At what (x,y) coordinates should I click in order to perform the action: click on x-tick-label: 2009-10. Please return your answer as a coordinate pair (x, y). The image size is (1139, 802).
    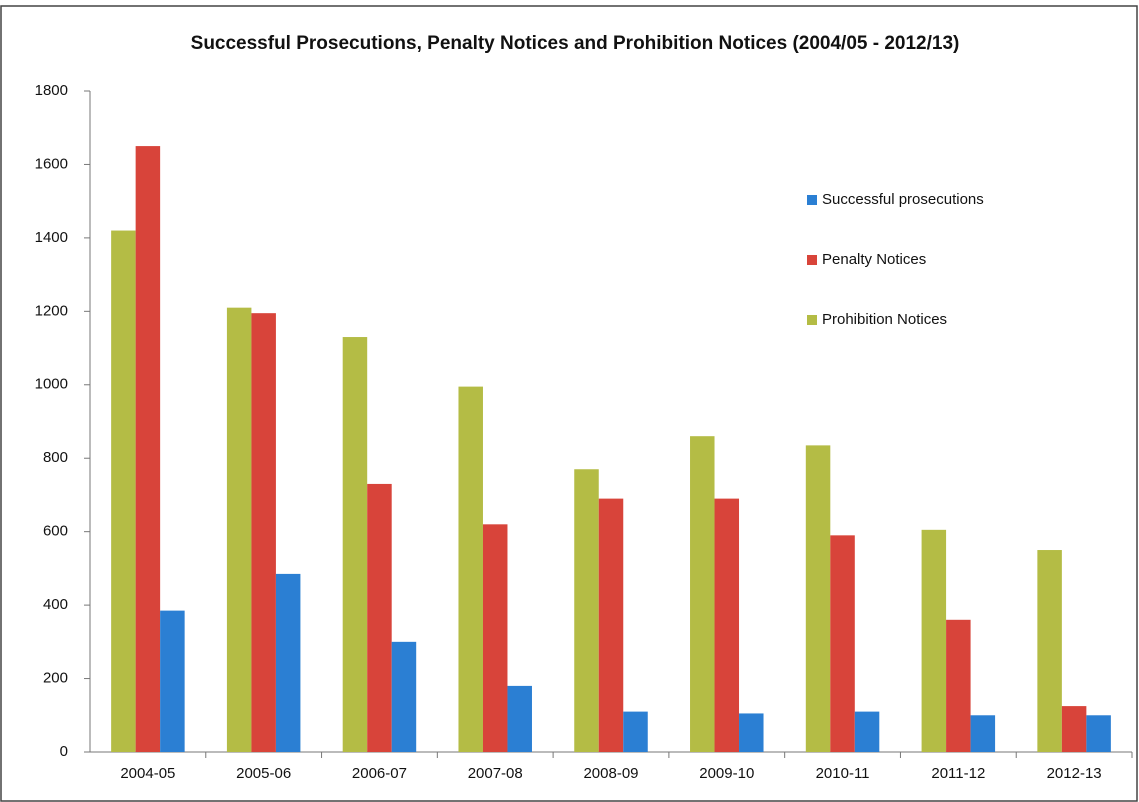
    Looking at the image, I should click on (726, 773).